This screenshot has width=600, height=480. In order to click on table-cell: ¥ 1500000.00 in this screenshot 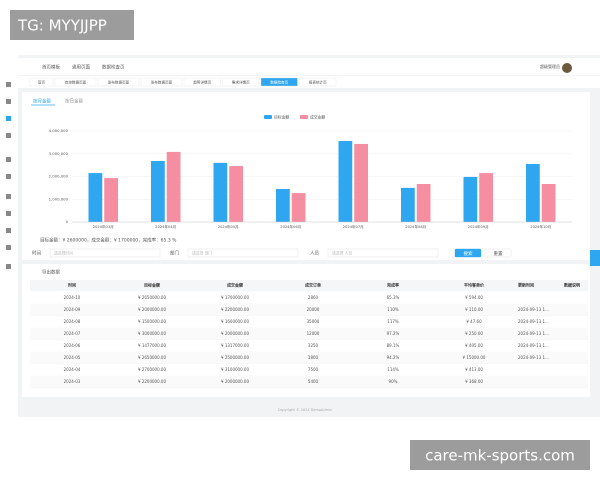, I will do `click(152, 321)`.